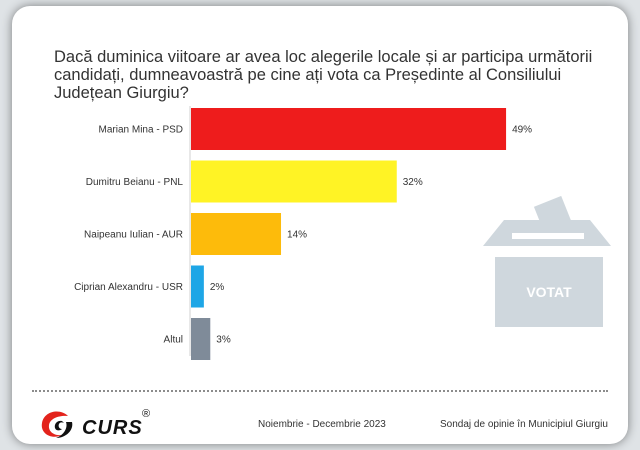  I want to click on value-label: 2%, so click(217, 287).